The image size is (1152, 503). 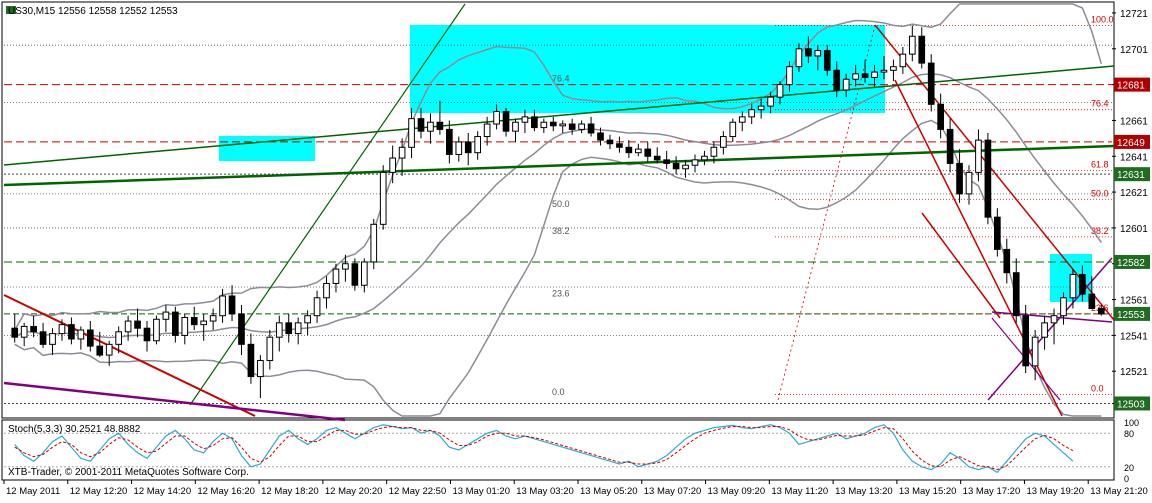 I want to click on time-tick-label: 12 May 20:20, so click(x=354, y=491).